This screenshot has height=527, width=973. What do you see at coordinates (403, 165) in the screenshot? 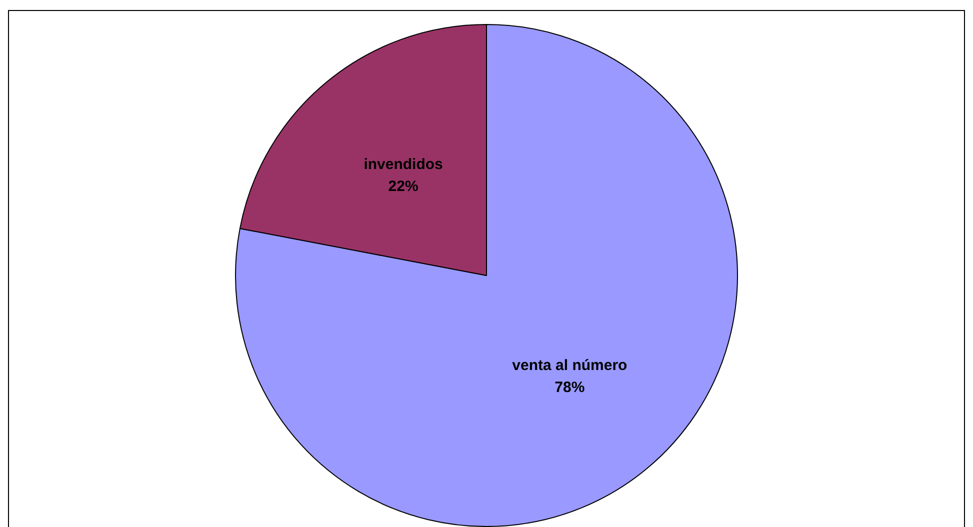
I see `slice-label: invendidos` at bounding box center [403, 165].